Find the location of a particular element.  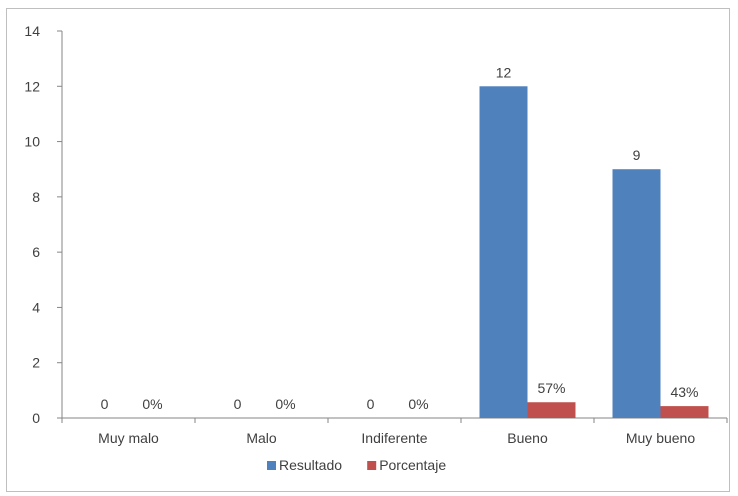

x-tick-label: Muy malo is located at coordinates (128, 438).